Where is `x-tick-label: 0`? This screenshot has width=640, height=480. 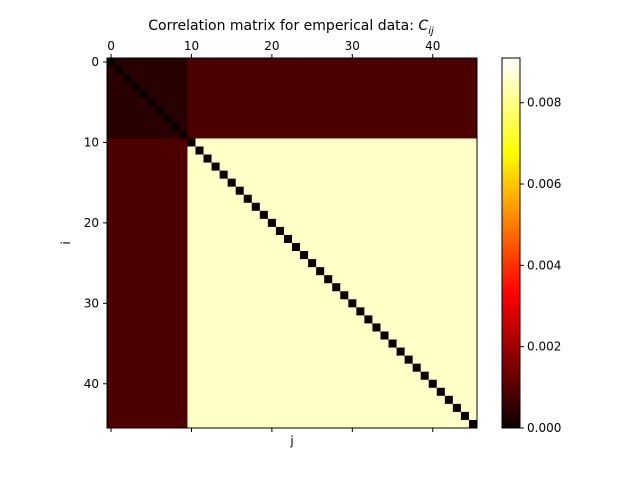
x-tick-label: 0 is located at coordinates (111, 46).